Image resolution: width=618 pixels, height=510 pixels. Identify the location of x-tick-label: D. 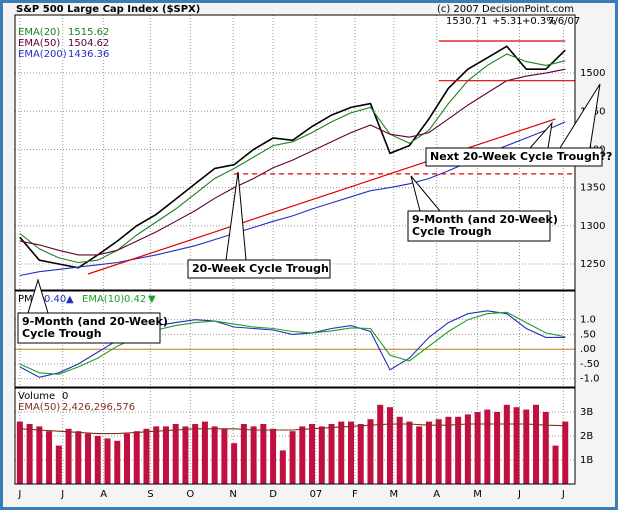
(273, 494).